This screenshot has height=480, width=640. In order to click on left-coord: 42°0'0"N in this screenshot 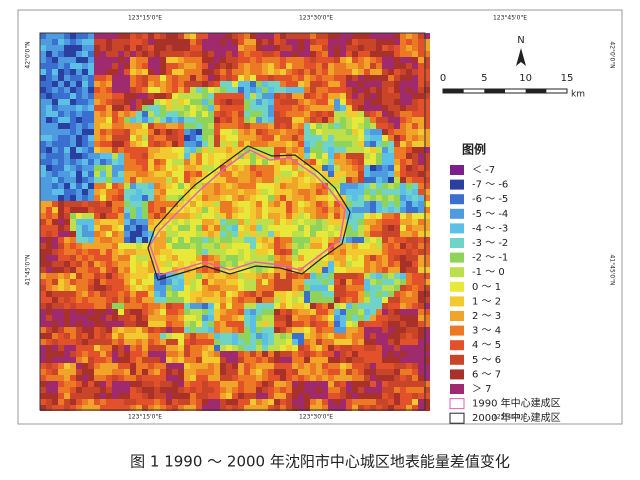, I will do `click(28, 54)`.